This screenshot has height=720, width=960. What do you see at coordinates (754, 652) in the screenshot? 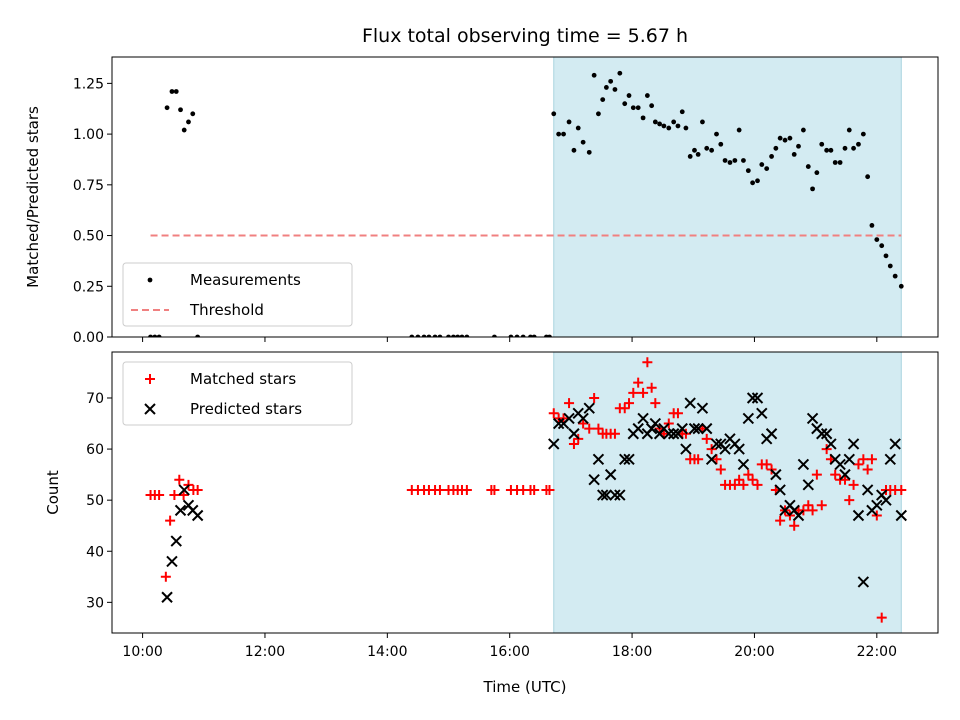
I see `x-tick-label: 20:00` at bounding box center [754, 652].